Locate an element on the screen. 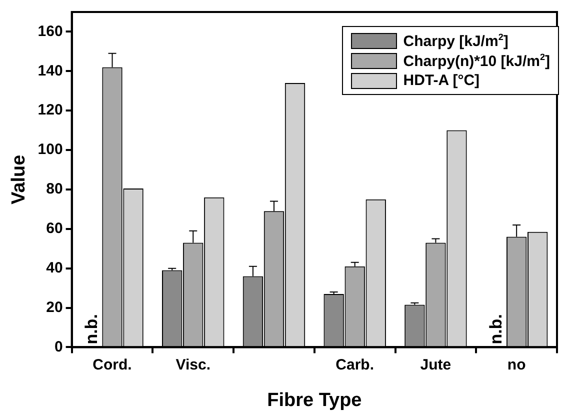 The image size is (573, 416). y-tick-label: 120 is located at coordinates (50, 110).